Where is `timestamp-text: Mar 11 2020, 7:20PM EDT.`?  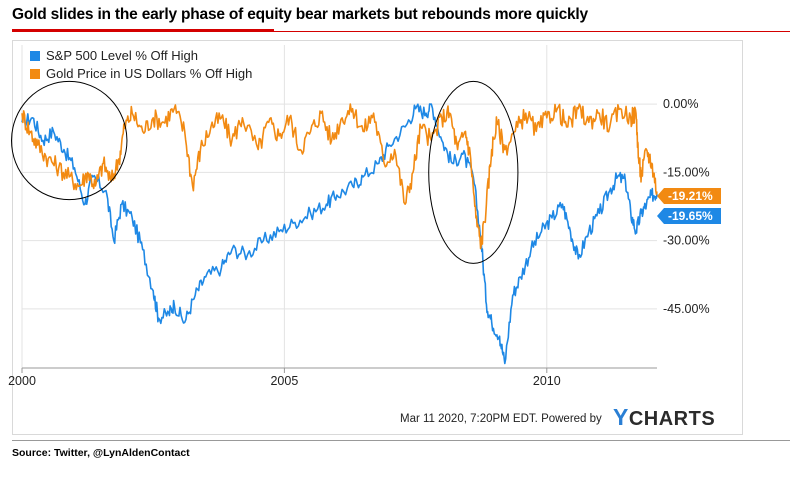
timestamp-text: Mar 11 2020, 7:20PM EDT. is located at coordinates (469, 419).